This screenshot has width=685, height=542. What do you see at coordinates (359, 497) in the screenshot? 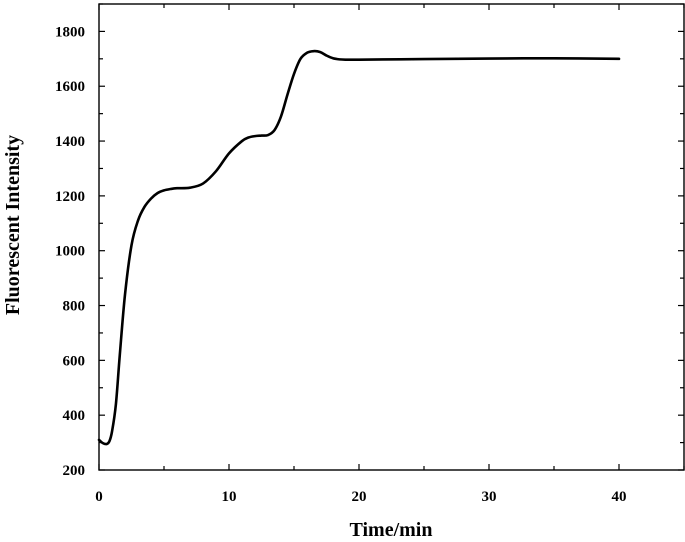
I see `x-tick-label: 20` at bounding box center [359, 497].